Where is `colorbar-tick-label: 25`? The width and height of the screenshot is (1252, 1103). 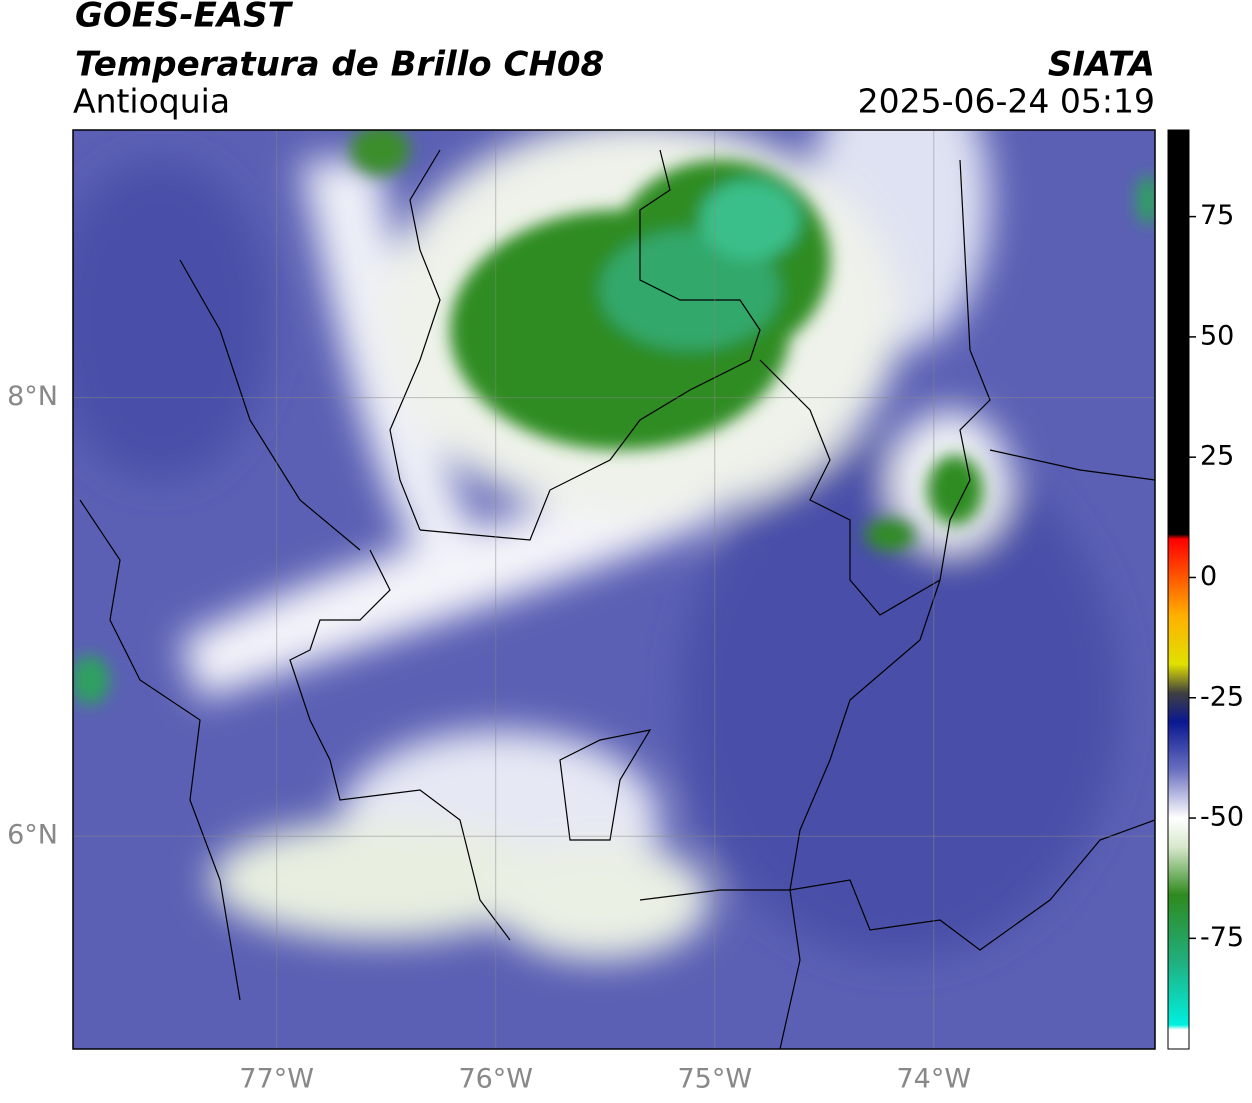 colorbar-tick-label: 25 is located at coordinates (1217, 456).